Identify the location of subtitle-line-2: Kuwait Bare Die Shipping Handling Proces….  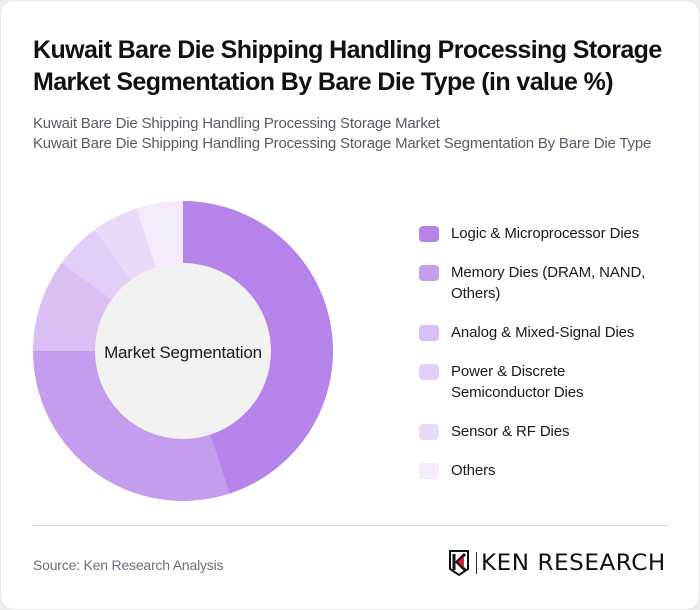
(342, 143).